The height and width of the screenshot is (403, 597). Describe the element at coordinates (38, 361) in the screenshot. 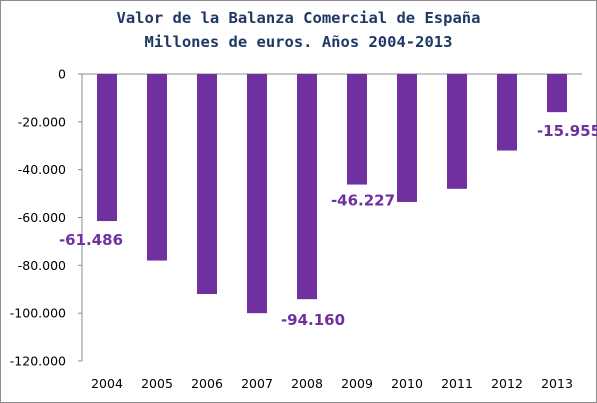

I see `y-tick-label: -120.000` at that location.